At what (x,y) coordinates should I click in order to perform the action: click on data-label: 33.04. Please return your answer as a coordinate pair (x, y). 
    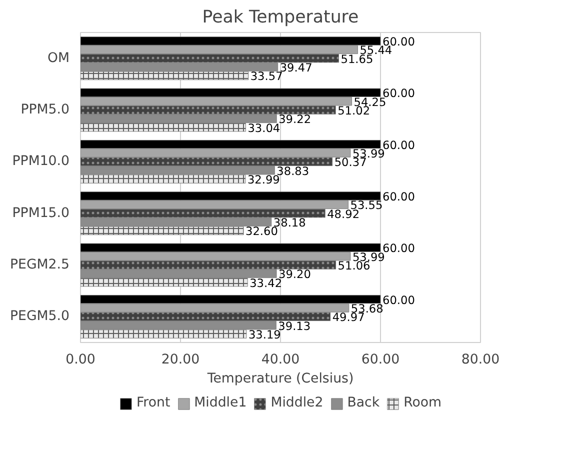
    Looking at the image, I should click on (264, 127).